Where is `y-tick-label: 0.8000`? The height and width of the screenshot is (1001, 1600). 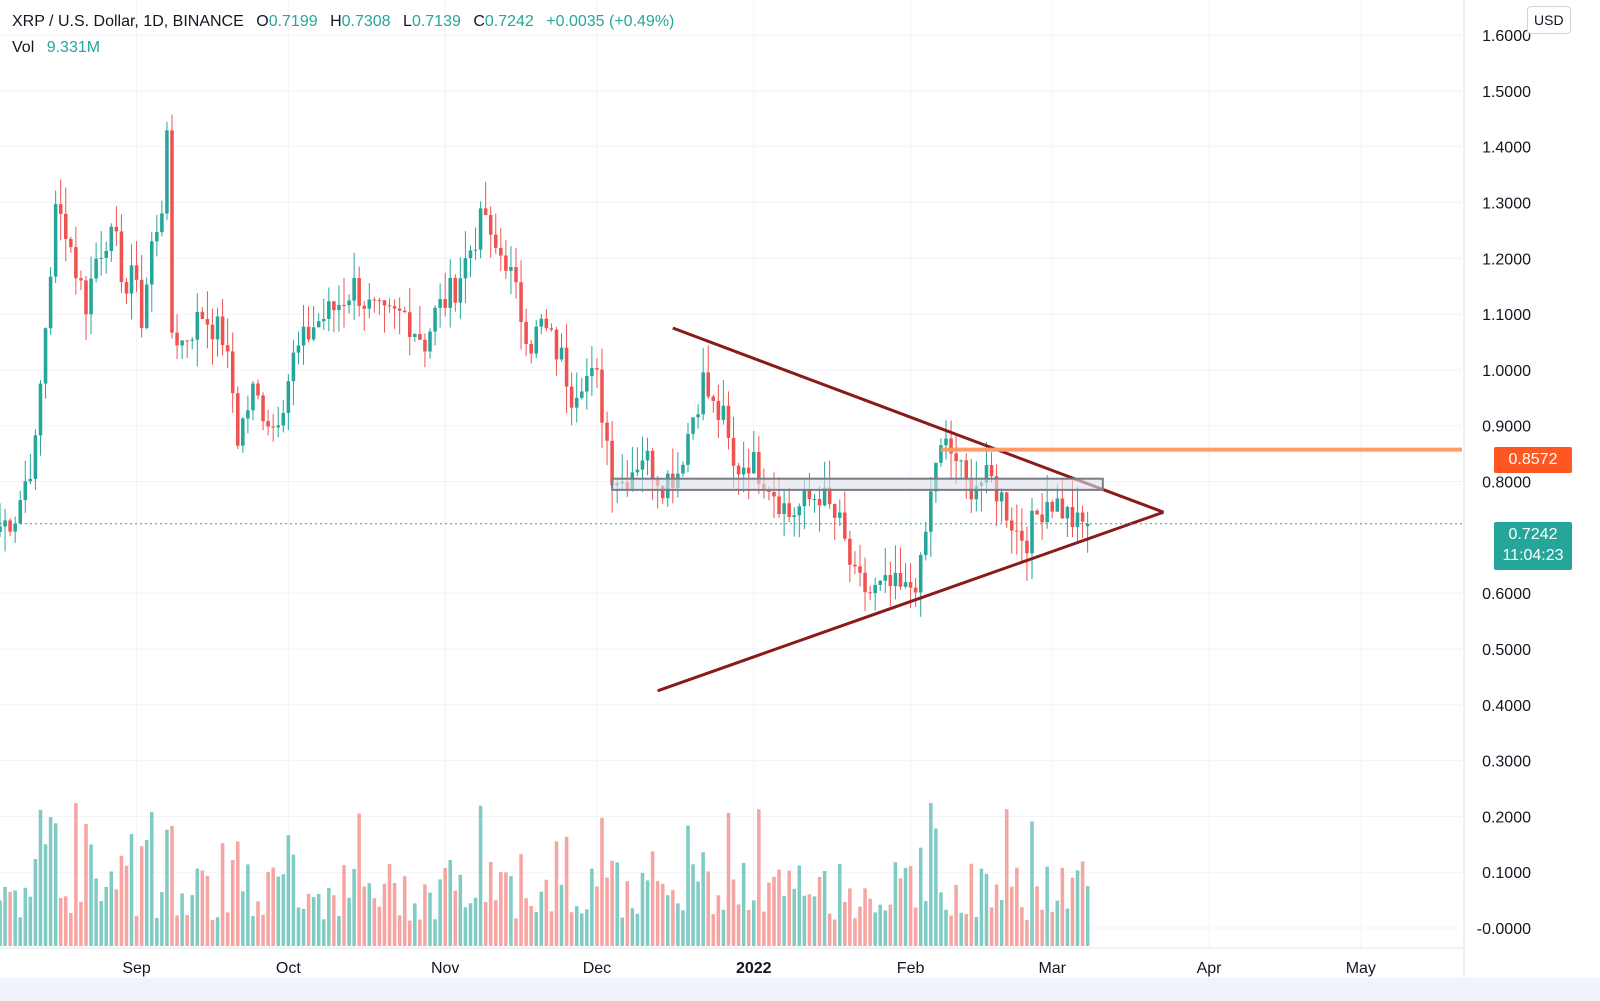
y-tick-label: 0.8000 is located at coordinates (1506, 483).